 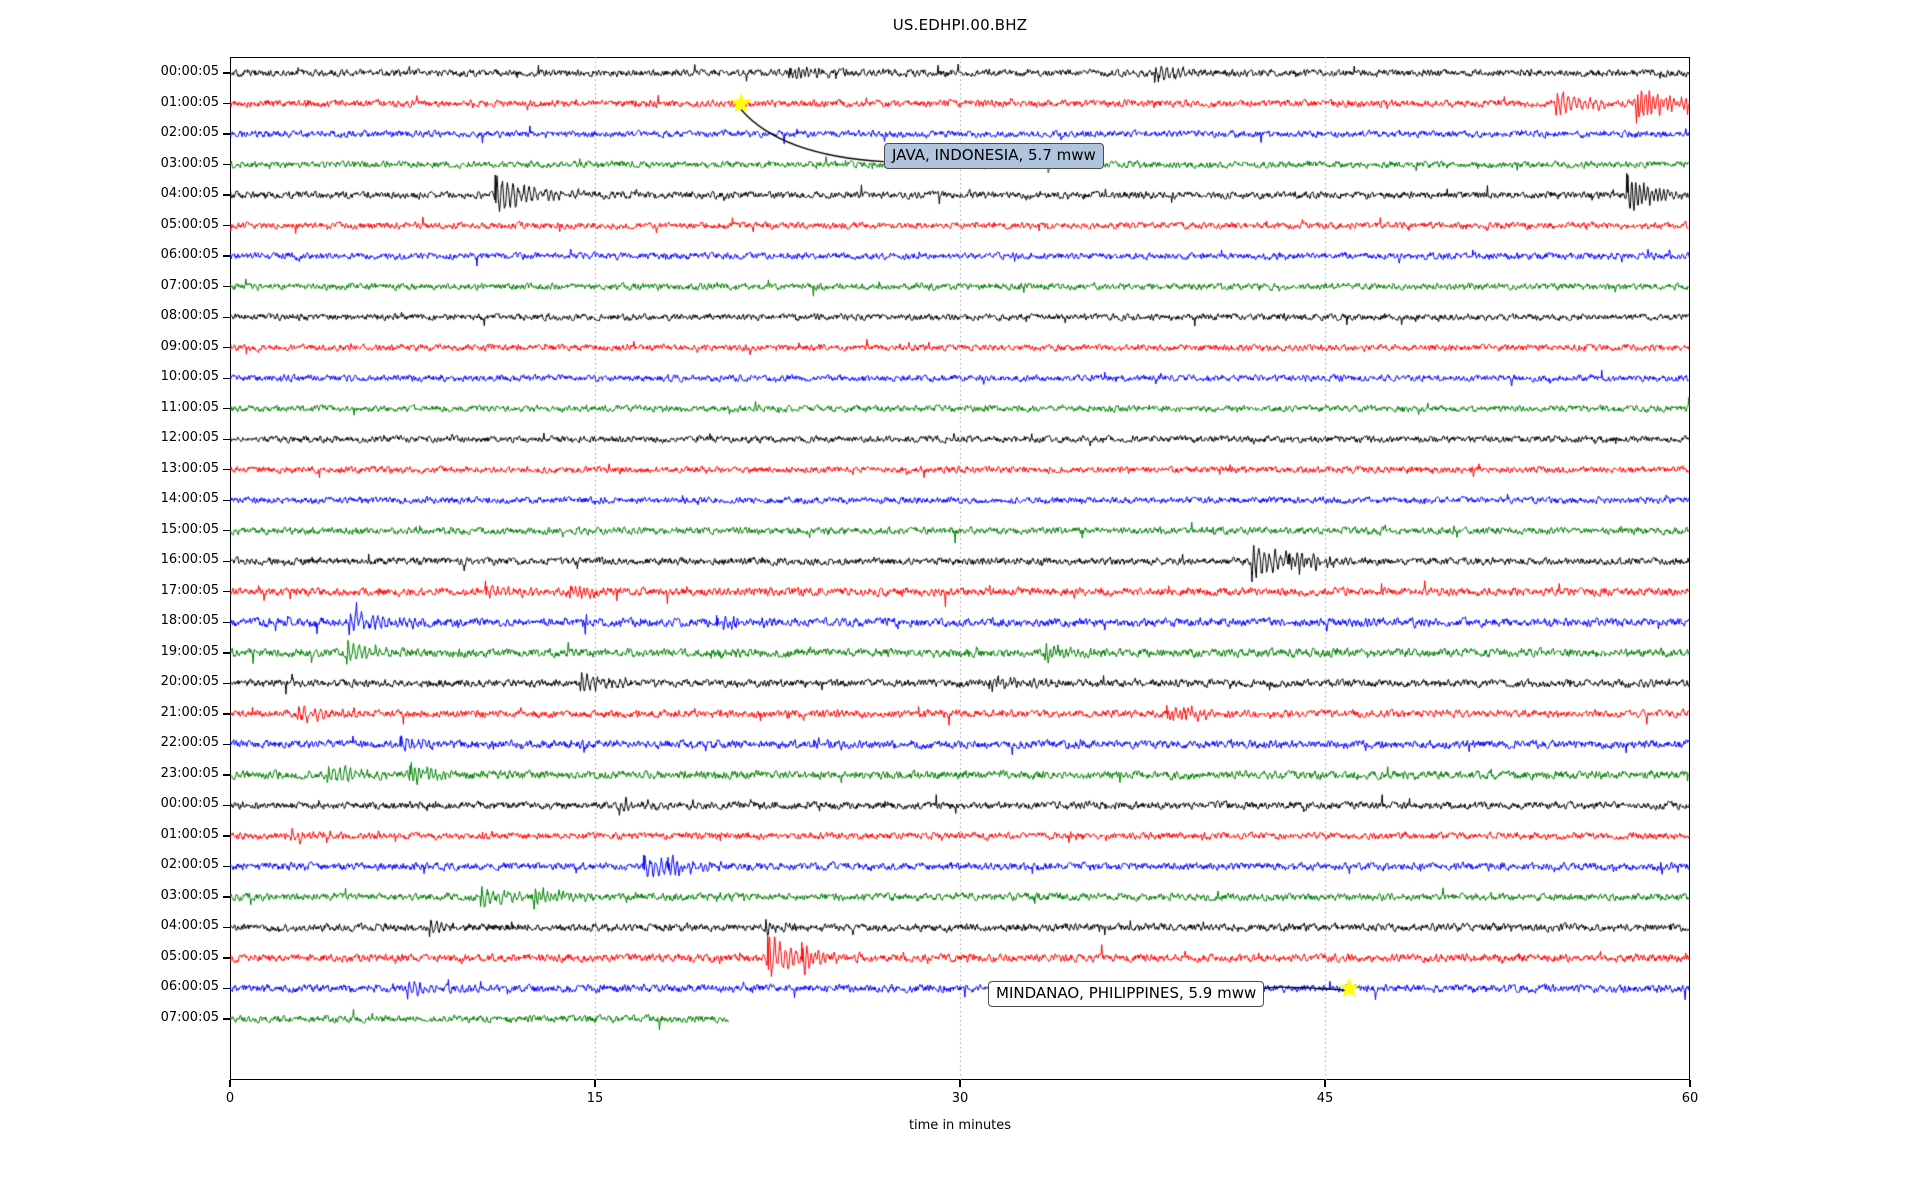 I want to click on y-axis-tick-label: 20:00:05, so click(x=189, y=682).